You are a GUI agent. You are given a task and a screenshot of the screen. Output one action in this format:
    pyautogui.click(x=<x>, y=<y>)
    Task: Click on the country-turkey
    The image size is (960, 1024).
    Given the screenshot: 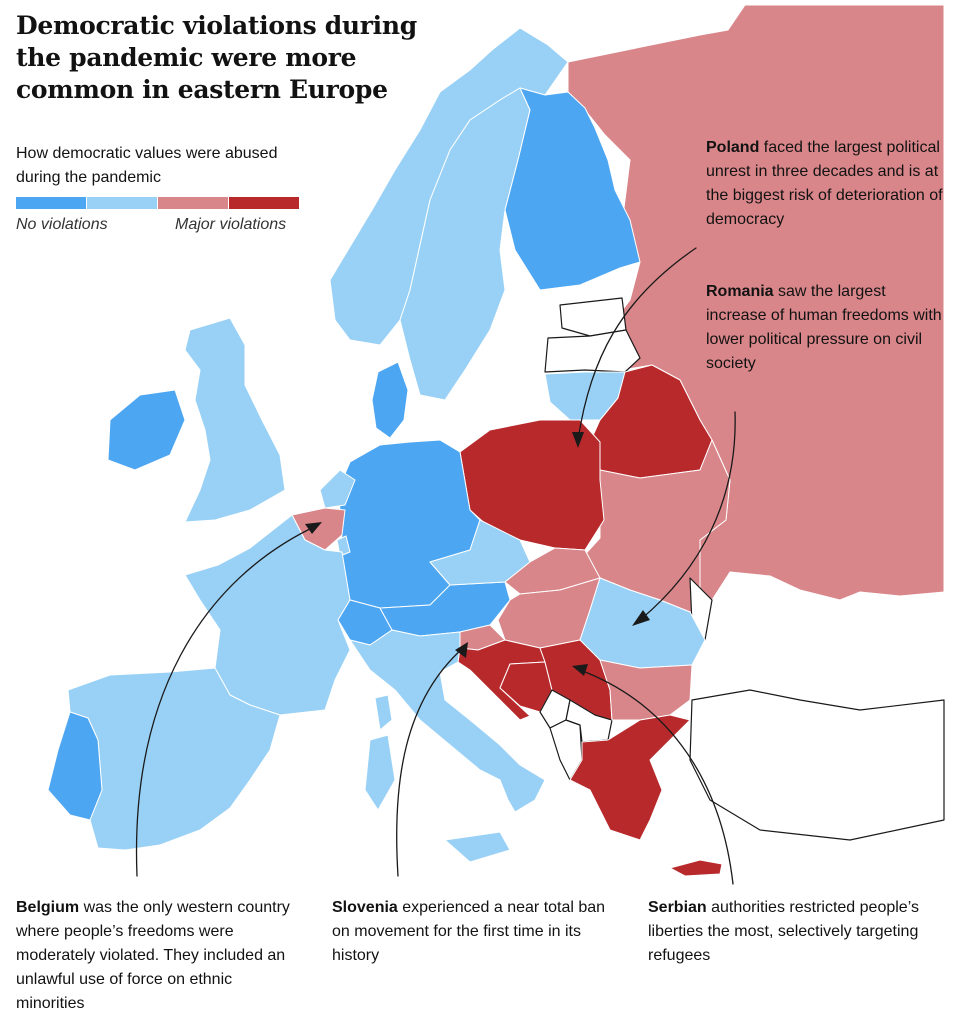 What is the action you would take?
    pyautogui.click(x=817, y=765)
    